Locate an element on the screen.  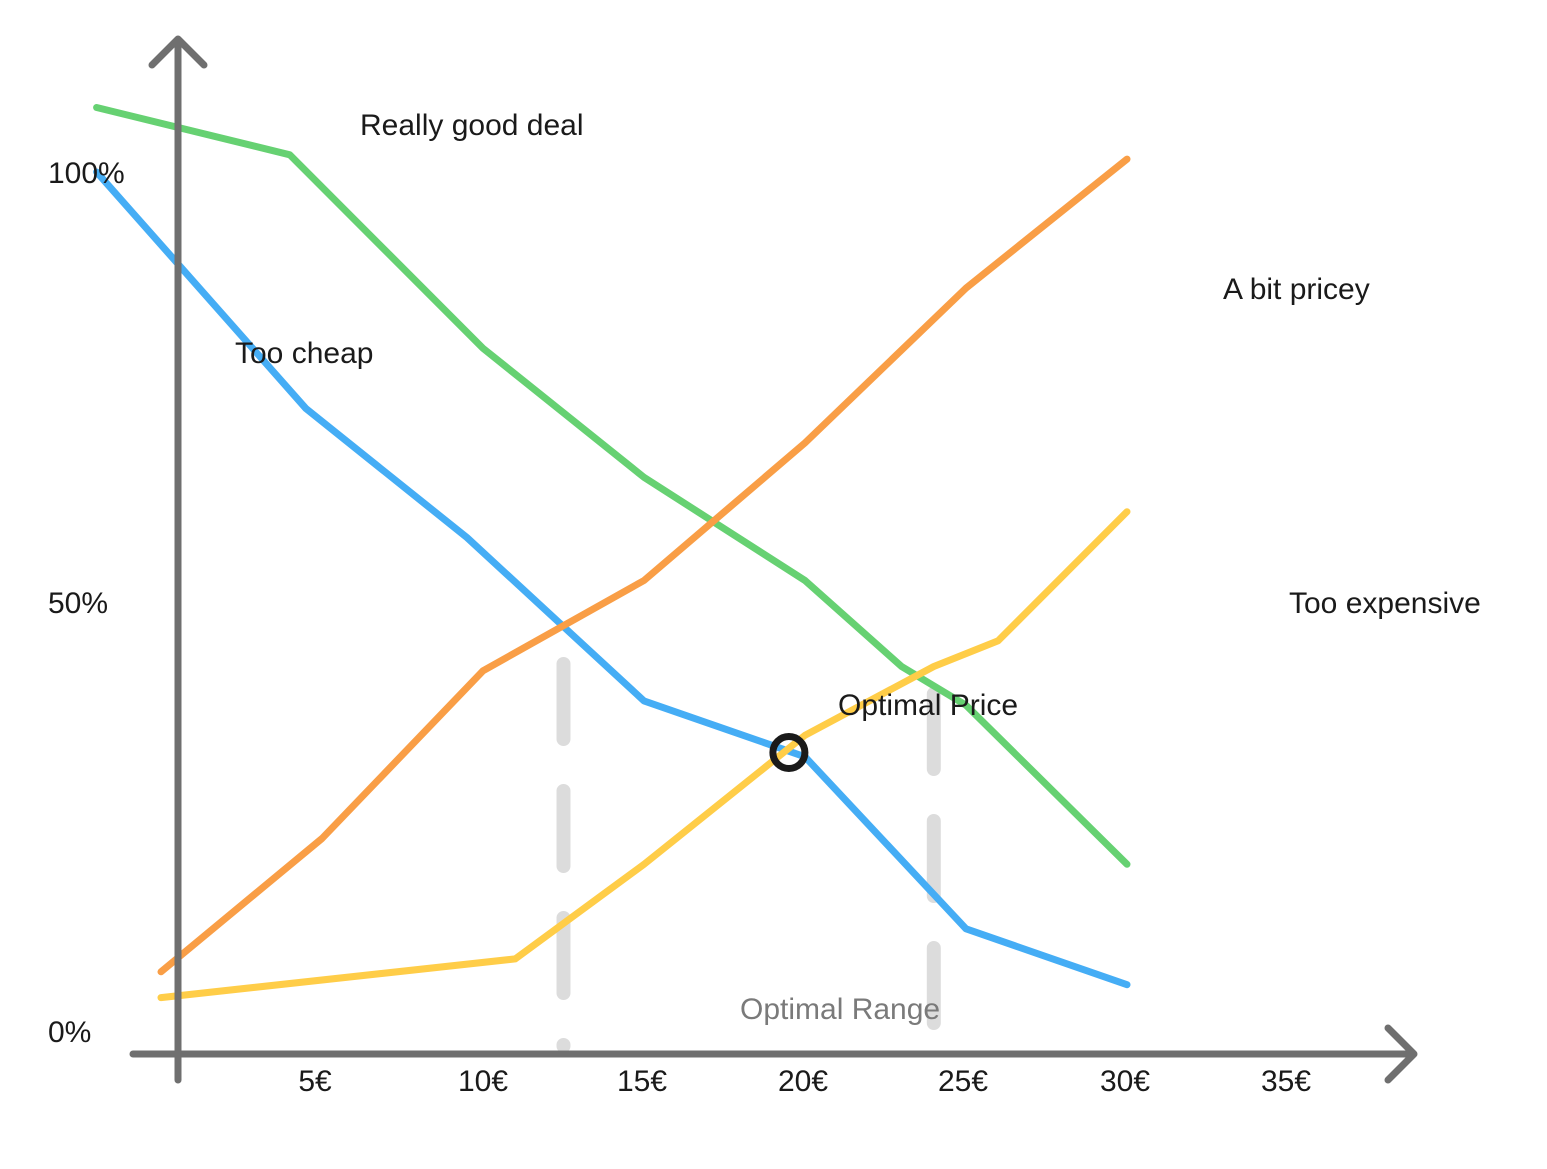
optimal-range-lines is located at coordinates (748, 855).